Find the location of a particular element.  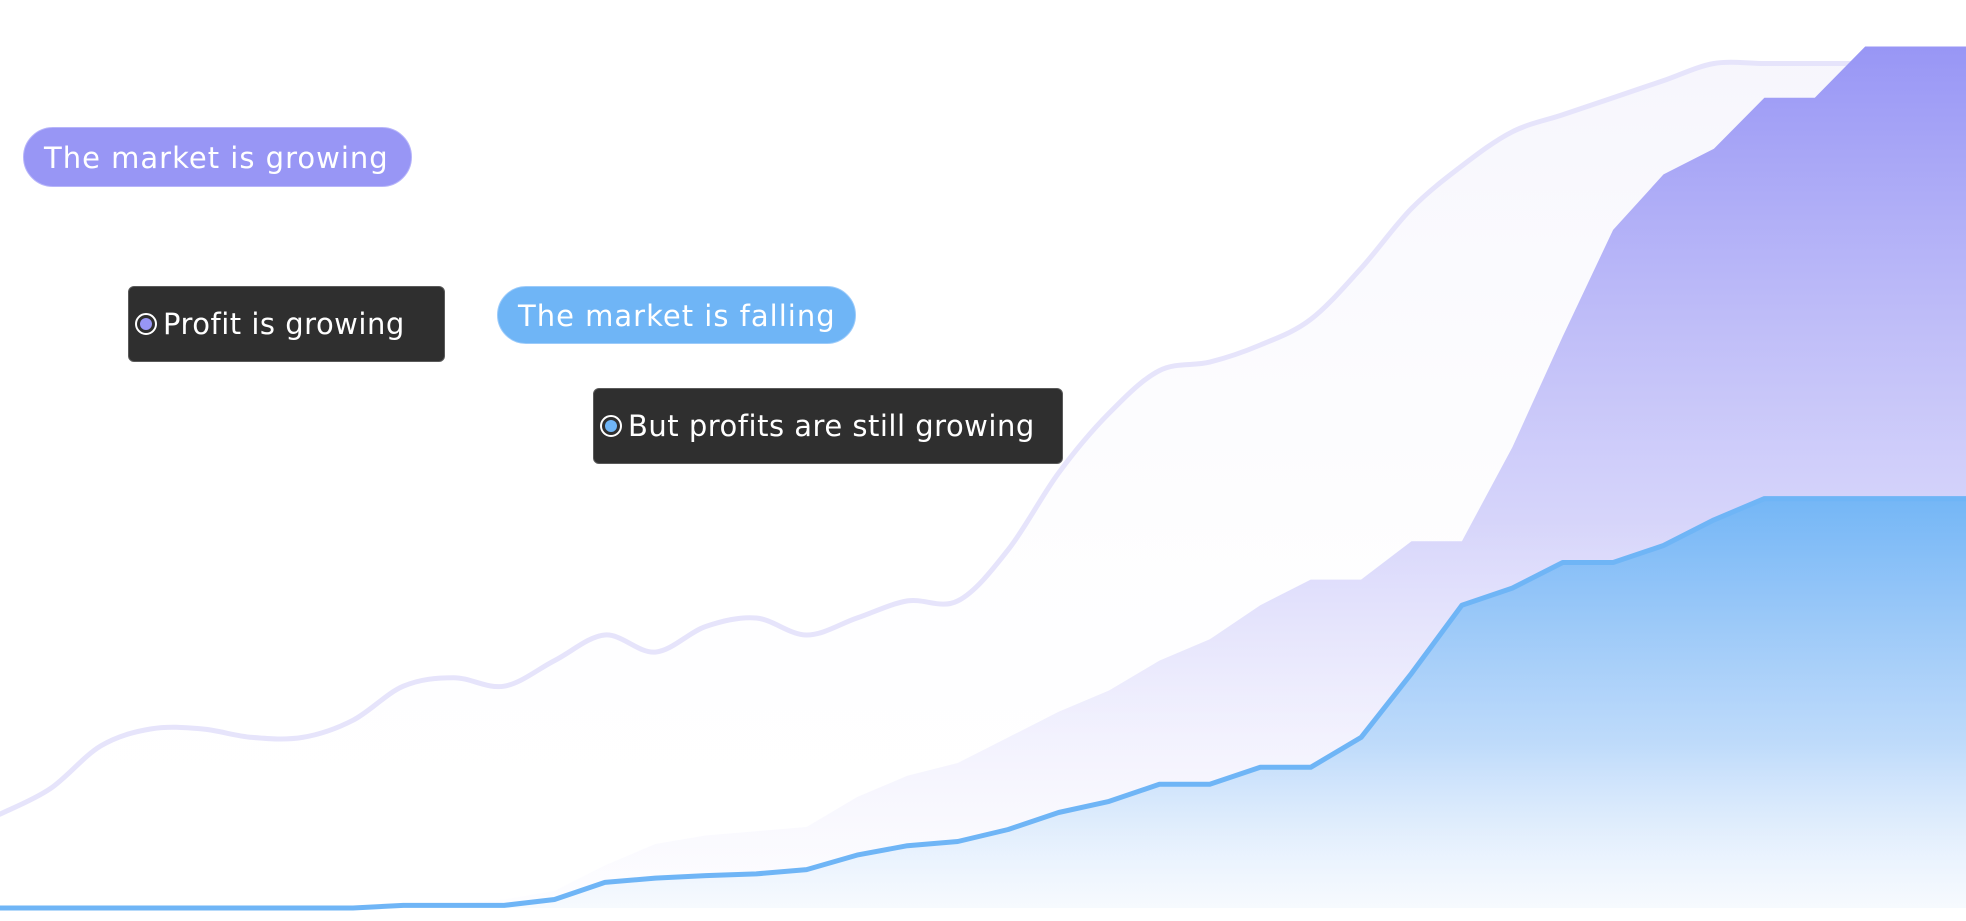

annotation-label: But profits are still growing is located at coordinates (831, 426).